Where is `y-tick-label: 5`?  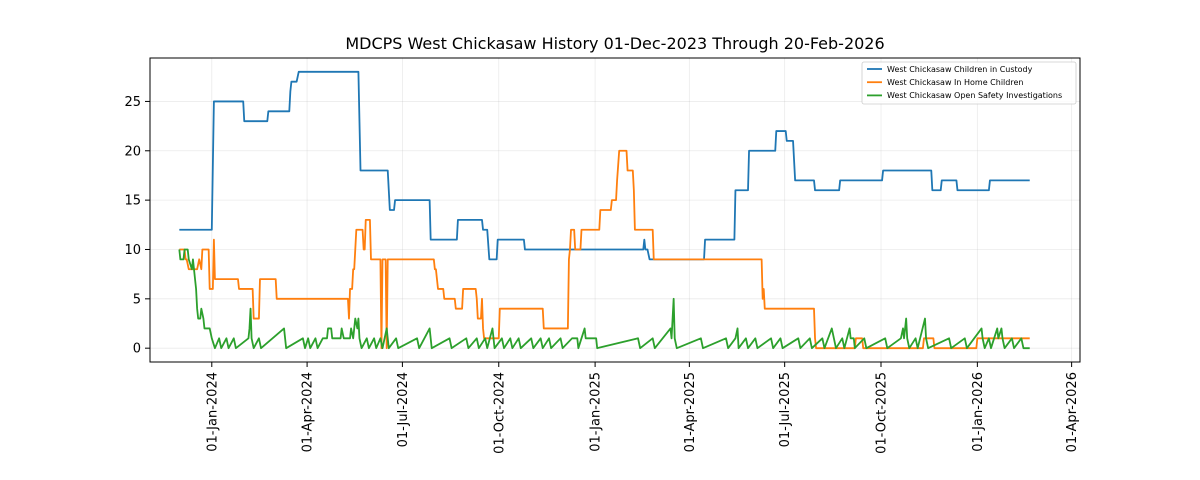
y-tick-label: 5 is located at coordinates (137, 299).